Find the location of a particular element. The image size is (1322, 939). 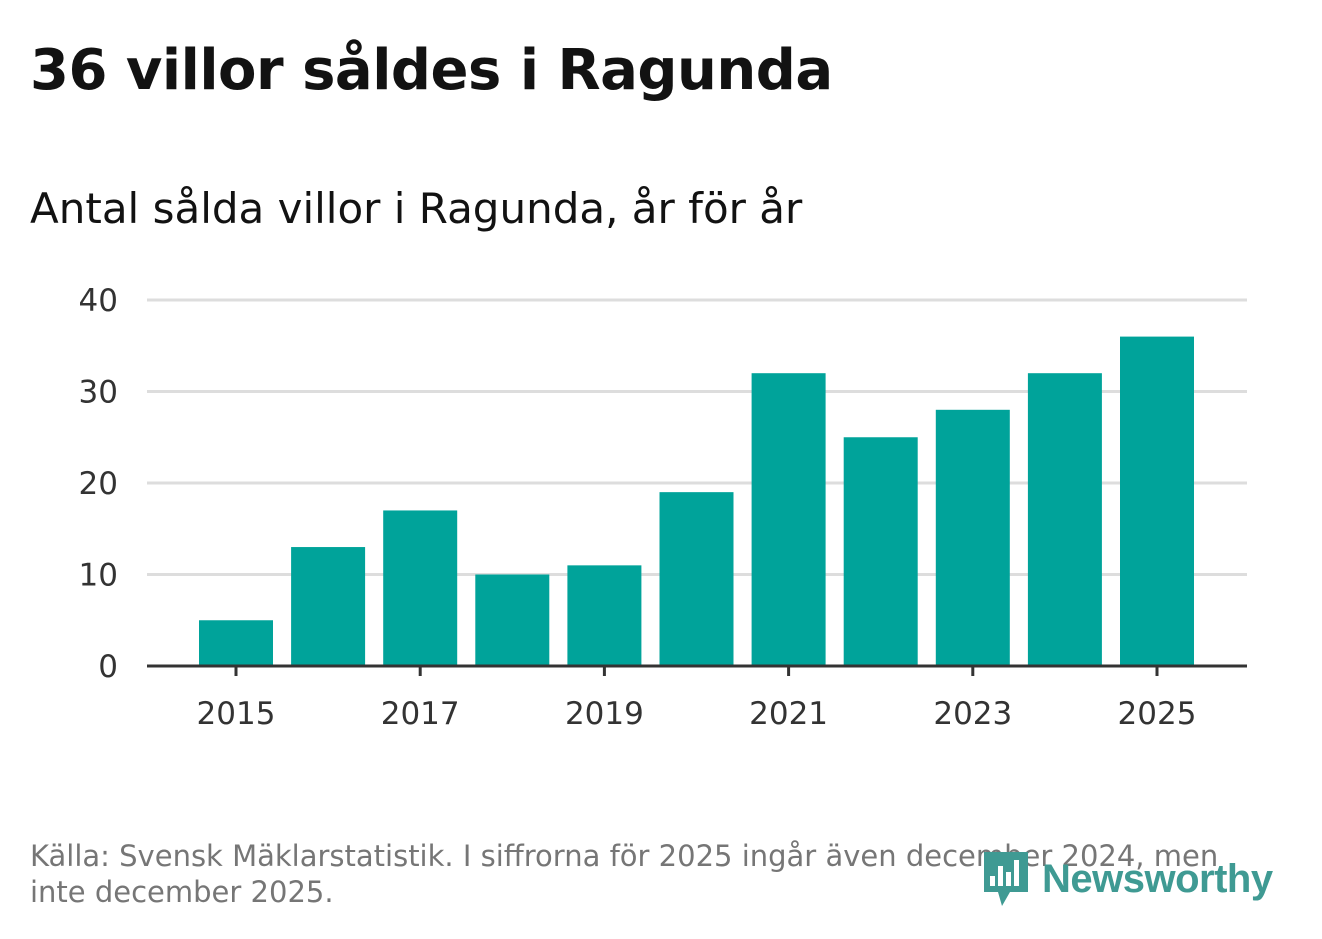

y-tick-label: 20 is located at coordinates (98, 484).